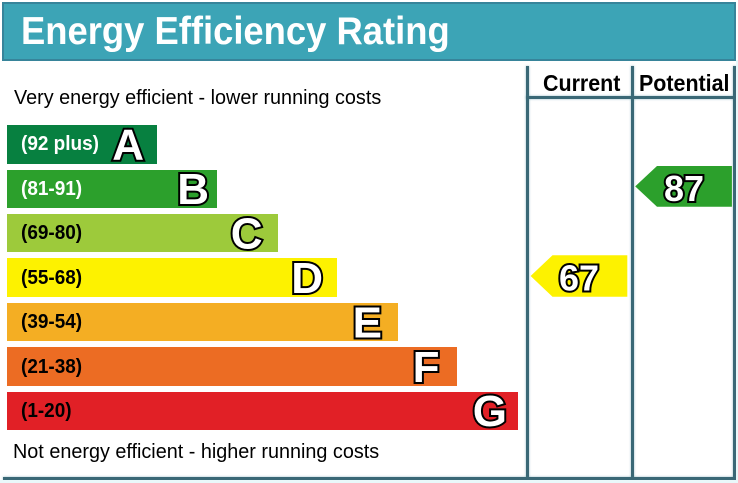  Describe the element at coordinates (193, 189) in the screenshot. I see `svg-text: B` at that location.